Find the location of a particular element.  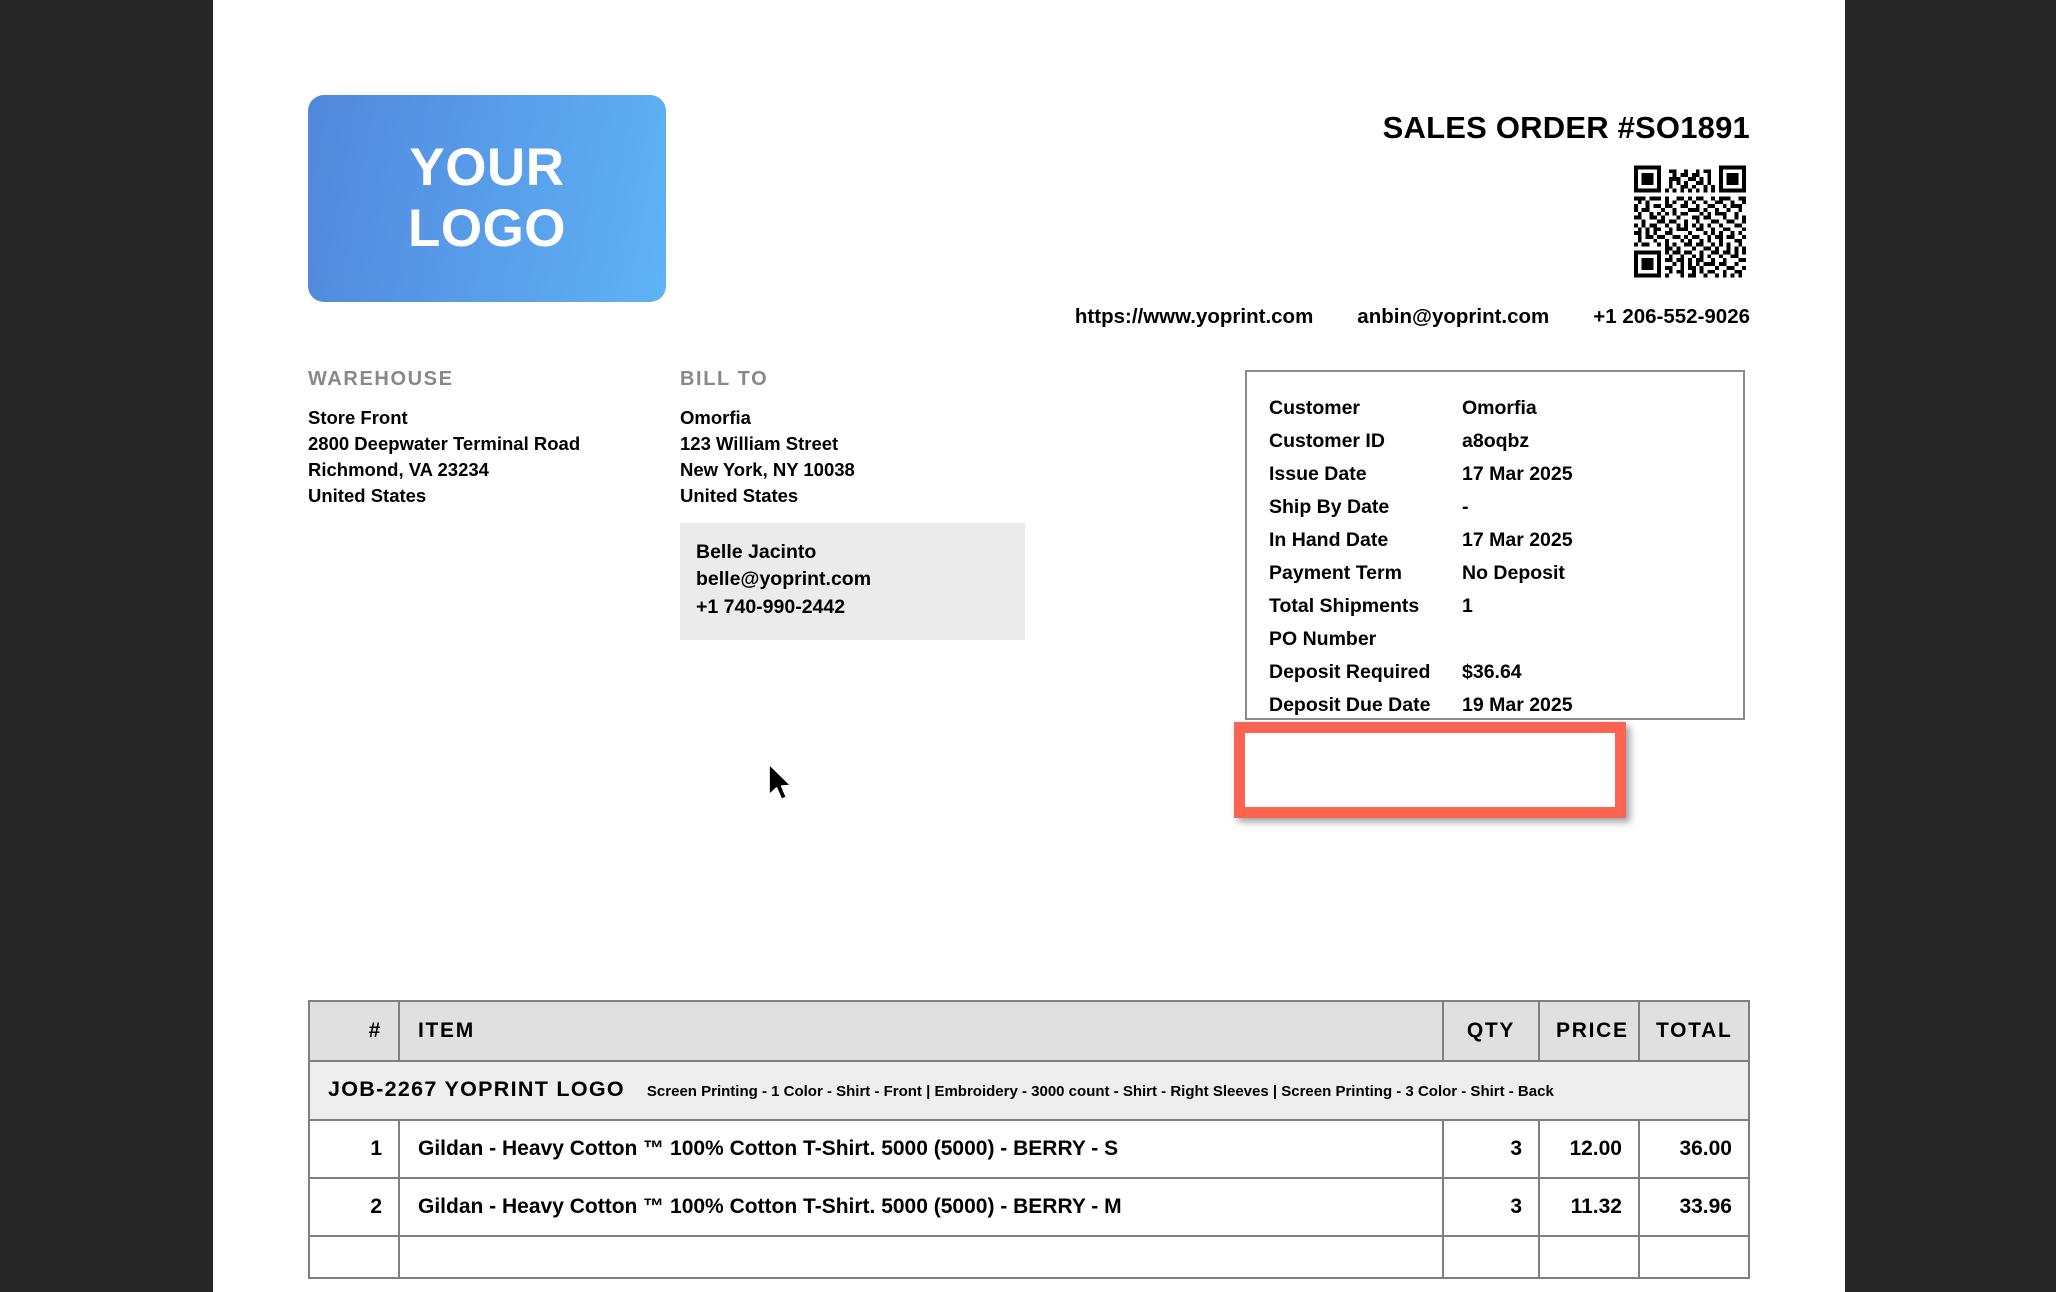

info-key: PO Number is located at coordinates (1323, 638).